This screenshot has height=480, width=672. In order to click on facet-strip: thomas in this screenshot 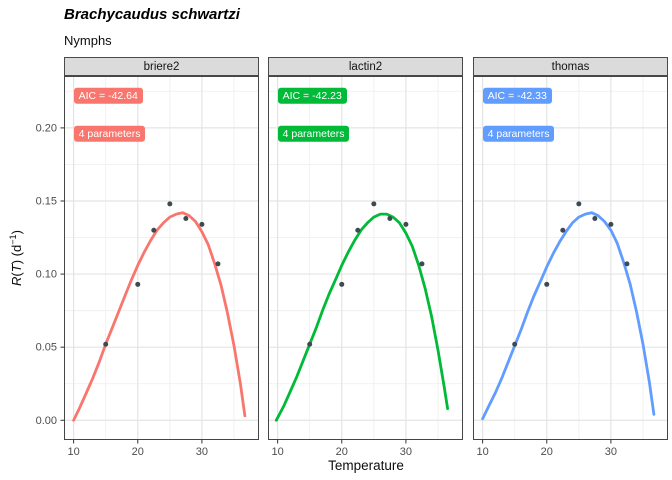, I will do `click(570, 66)`.